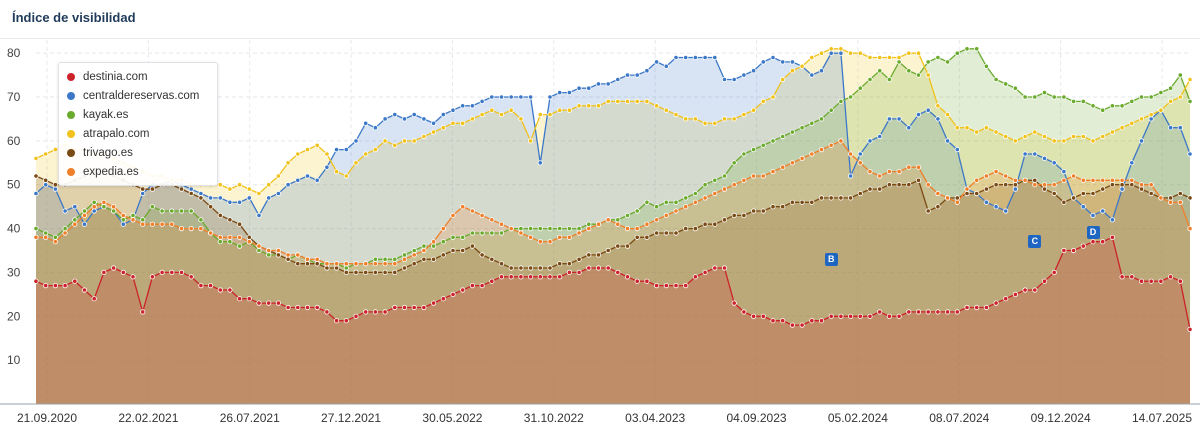 This screenshot has width=1200, height=433. Describe the element at coordinates (139, 133) in the screenshot. I see `legend-item: atrapalo.com` at that location.